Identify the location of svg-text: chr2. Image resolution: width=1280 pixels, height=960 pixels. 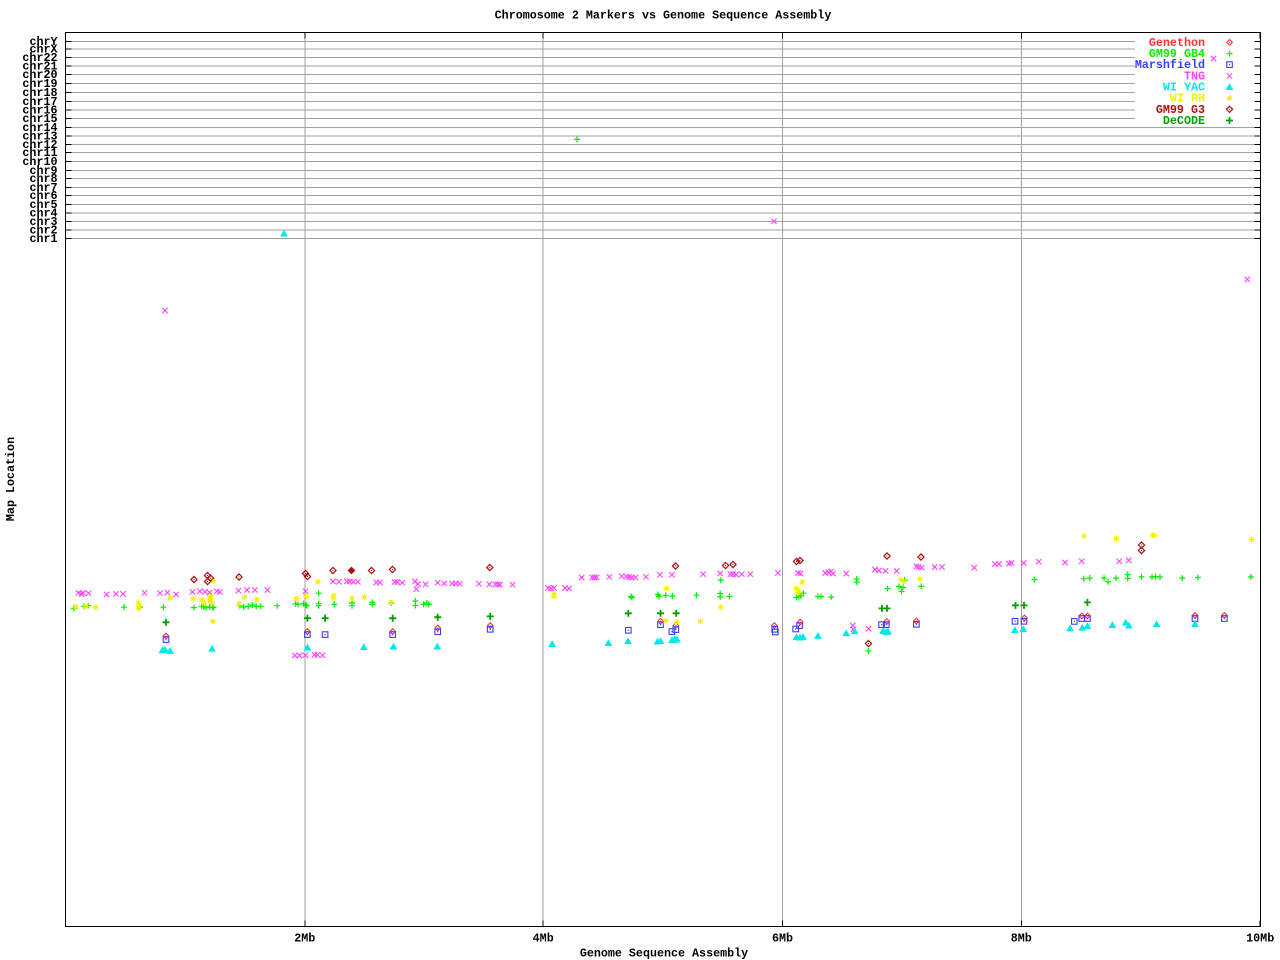
(43, 231).